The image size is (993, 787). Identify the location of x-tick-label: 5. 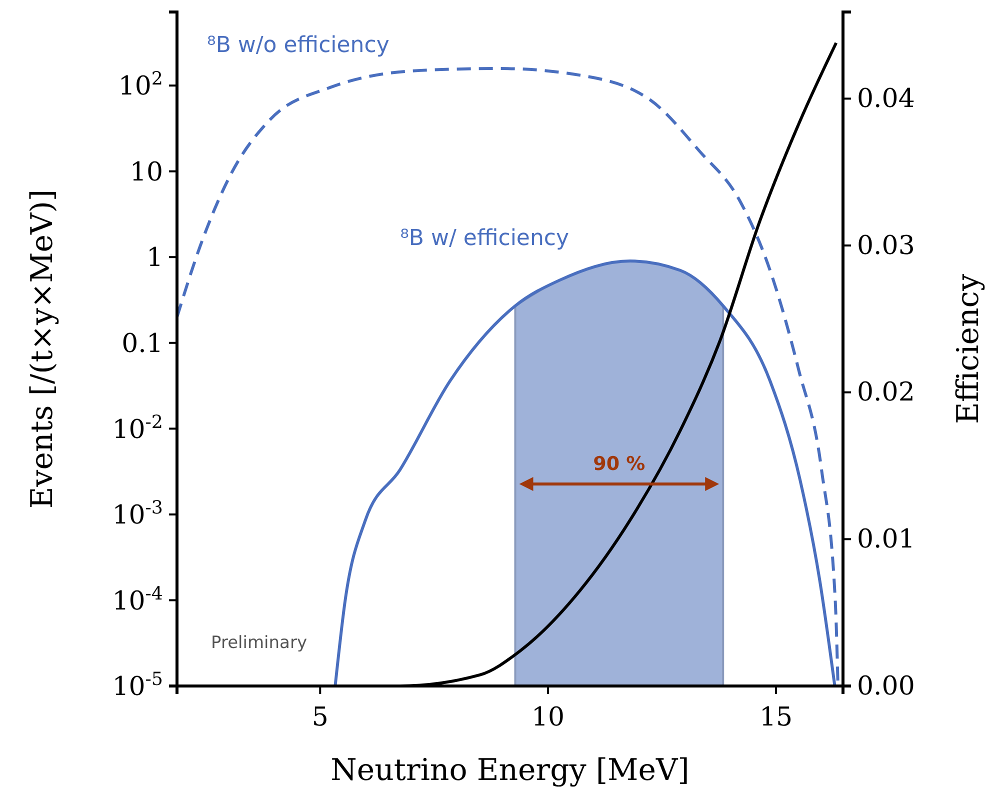
(320, 717).